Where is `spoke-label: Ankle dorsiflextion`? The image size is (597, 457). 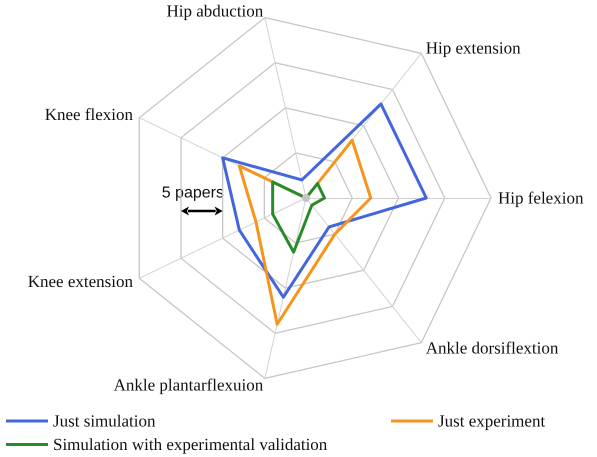 spoke-label: Ankle dorsiflextion is located at coordinates (492, 348).